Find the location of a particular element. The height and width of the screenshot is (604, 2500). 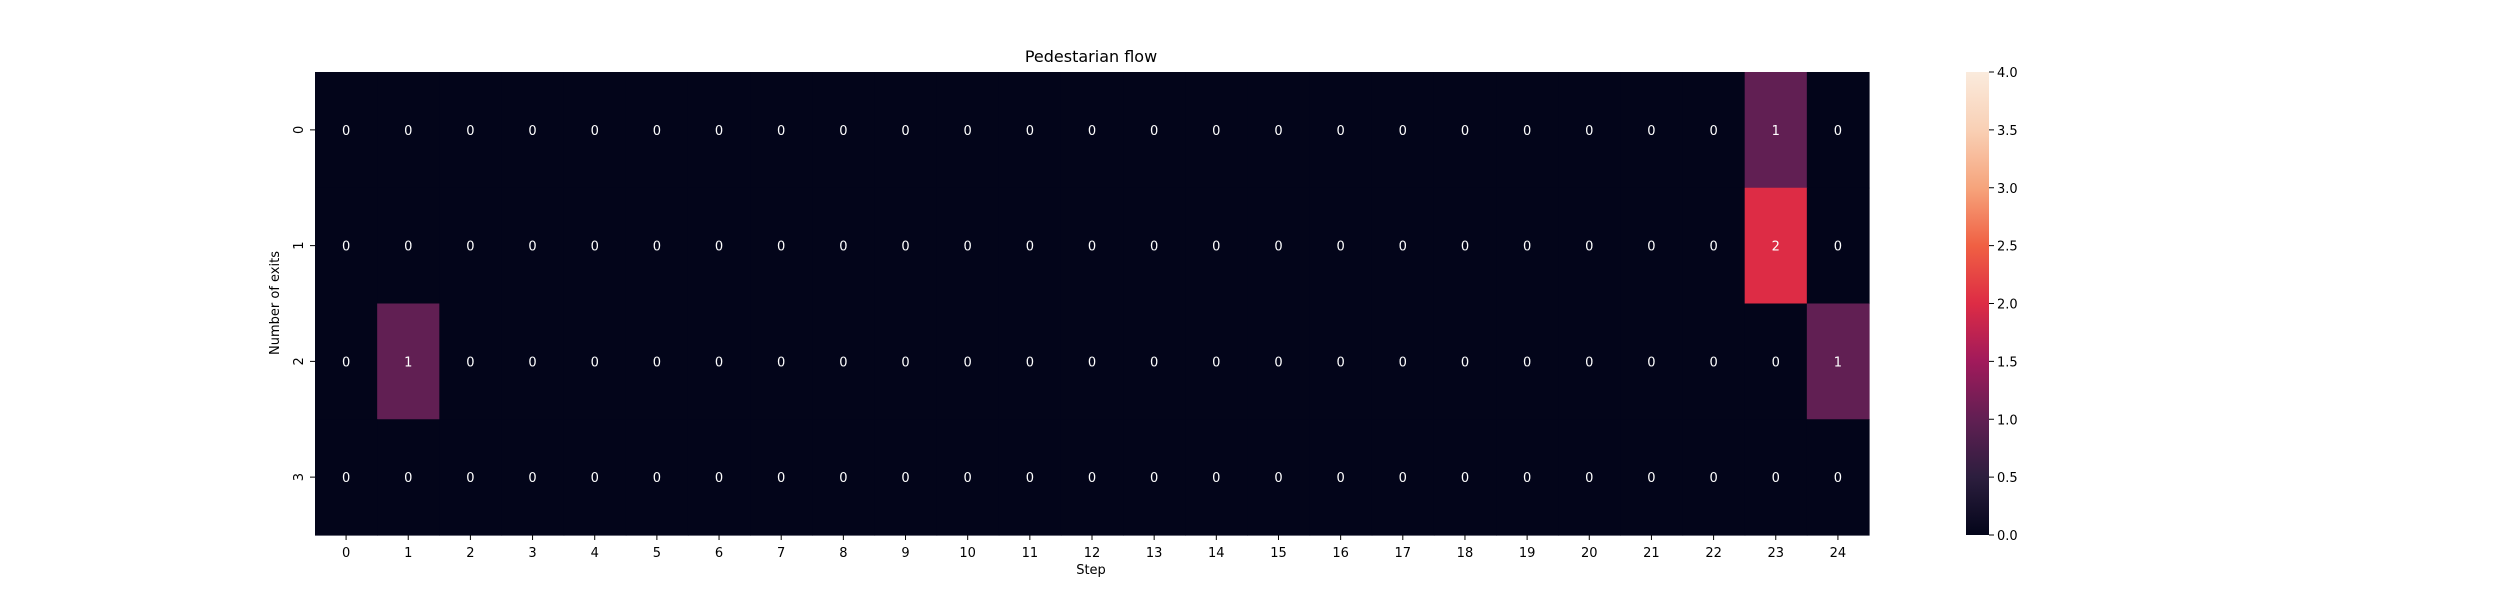

colorbar-tick-label: 2.0 is located at coordinates (2007, 305).